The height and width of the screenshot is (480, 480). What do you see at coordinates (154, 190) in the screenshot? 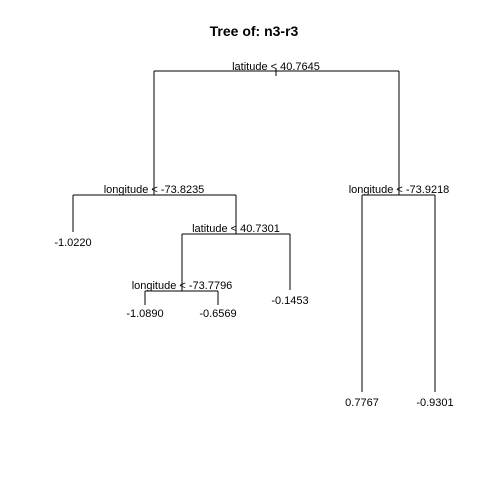
I see `split-label-left: longitude < -73.8235` at bounding box center [154, 190].